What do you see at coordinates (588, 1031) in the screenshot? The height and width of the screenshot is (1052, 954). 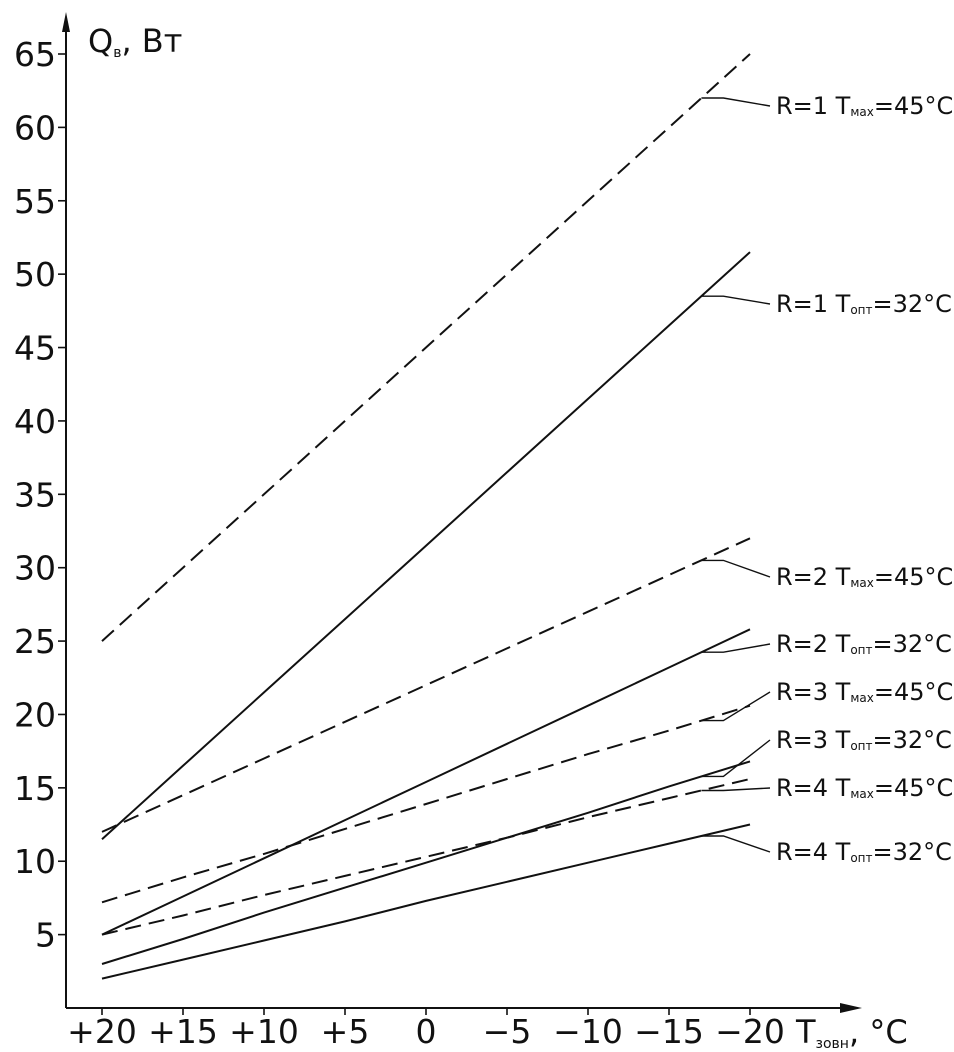 I see `x-tick-label: −10` at bounding box center [588, 1031].